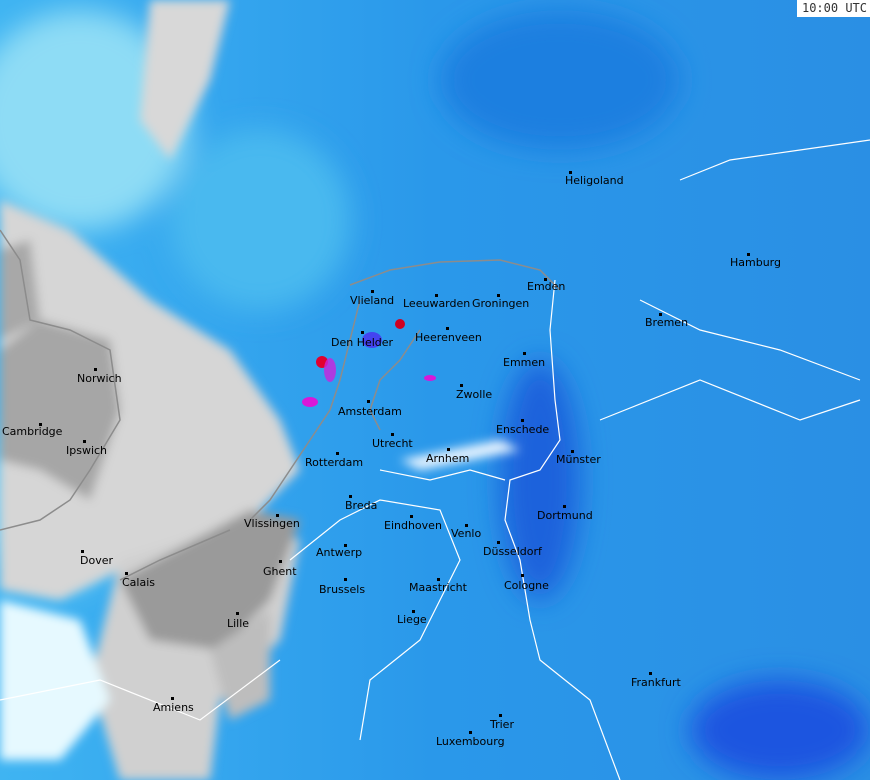 The height and width of the screenshot is (780, 870). Describe the element at coordinates (524, 362) in the screenshot. I see `city-label: Emmen` at that location.